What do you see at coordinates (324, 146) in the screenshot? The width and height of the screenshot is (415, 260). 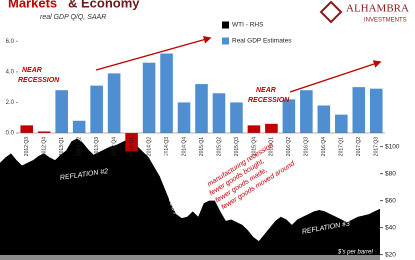 I see `x-tick-label: 2016:Q4` at bounding box center [324, 146].